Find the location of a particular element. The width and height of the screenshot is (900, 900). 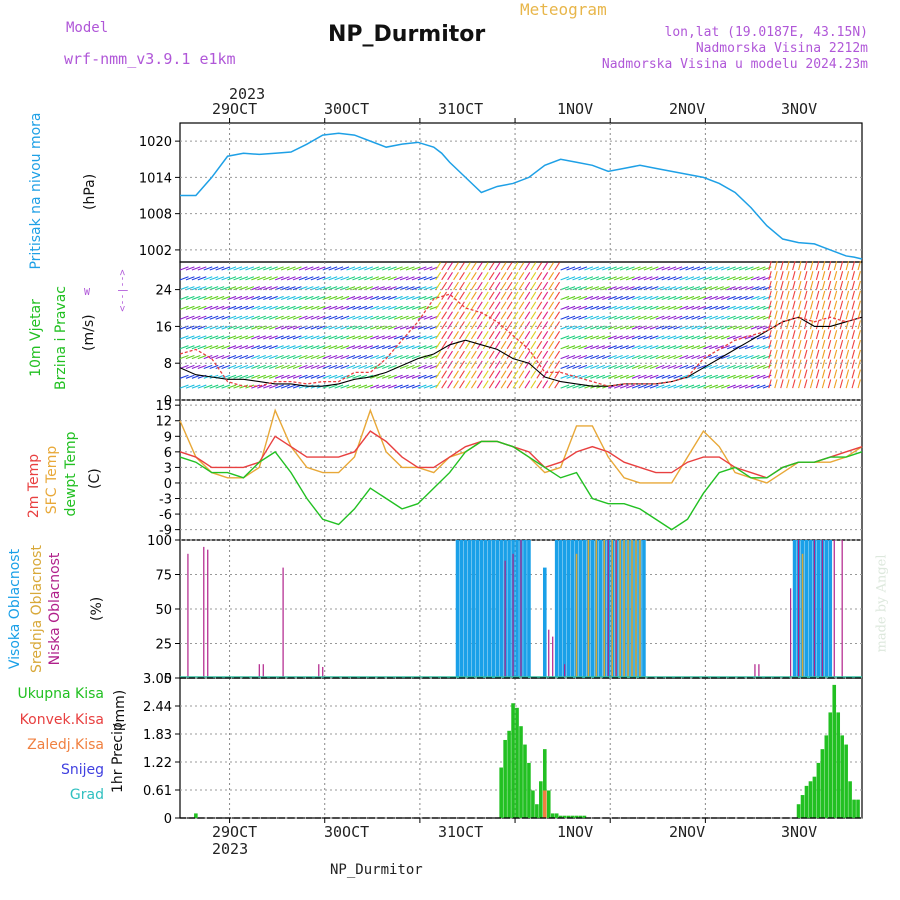

y-tick-label: 2.44 is located at coordinates (157, 707).